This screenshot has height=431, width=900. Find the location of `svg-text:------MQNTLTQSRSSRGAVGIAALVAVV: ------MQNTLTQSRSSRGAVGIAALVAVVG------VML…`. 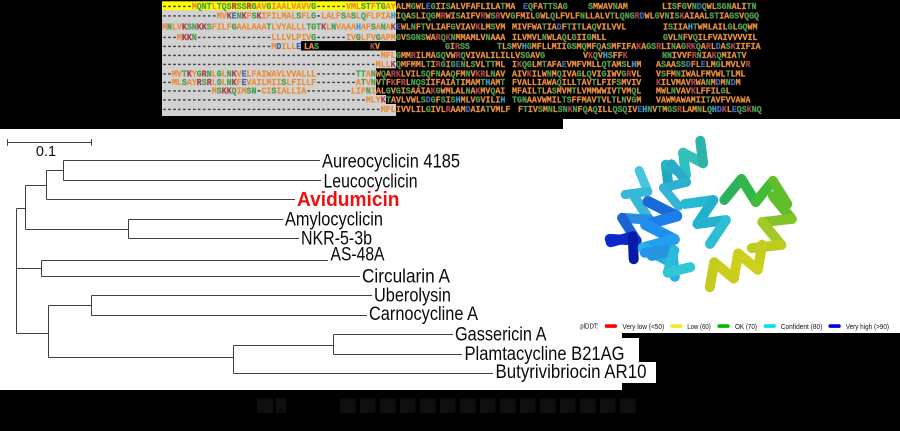

svg-text:------MQNTLTQSRSSRGAVGIAALVAVV: ------MQNTLTQSRSSRGAVGIAALVAVVG------VML… is located at coordinates (279, 7).